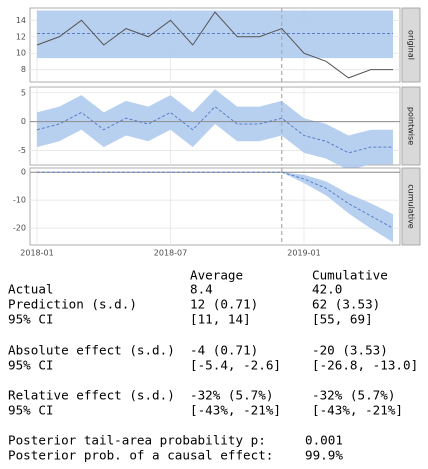 This screenshot has width=428, height=469. What do you see at coordinates (224, 350) in the screenshot?
I see `cell: -4 (0.71)` at bounding box center [224, 350].